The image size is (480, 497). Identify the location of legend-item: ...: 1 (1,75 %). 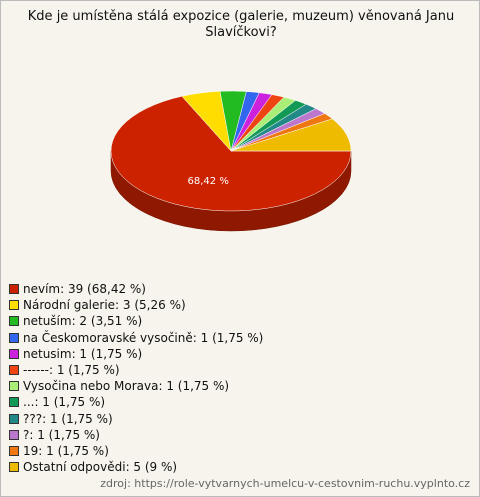
(136, 402).